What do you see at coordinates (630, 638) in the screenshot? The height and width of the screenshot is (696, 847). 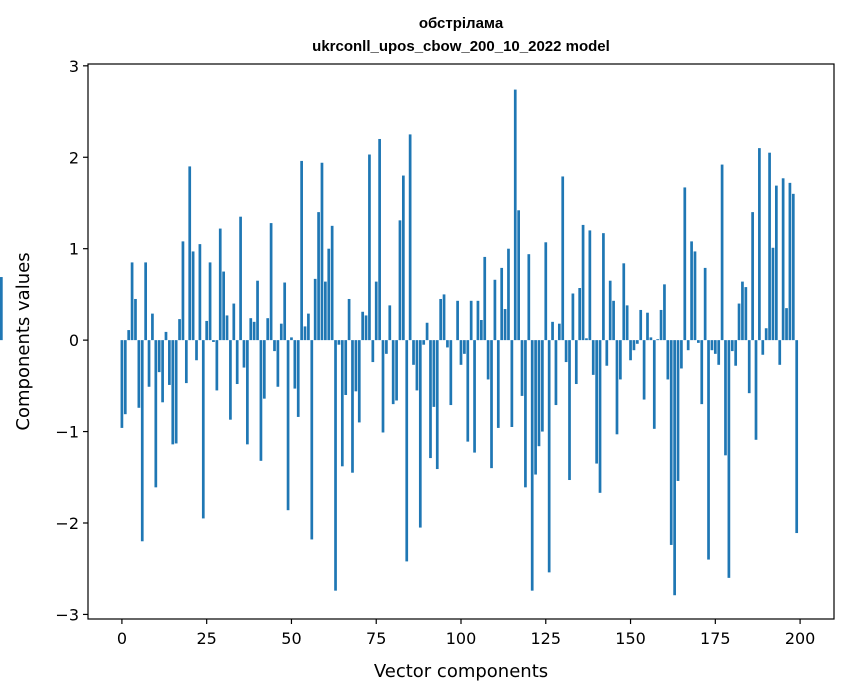 I see `x-tick-label: 150` at bounding box center [630, 638].